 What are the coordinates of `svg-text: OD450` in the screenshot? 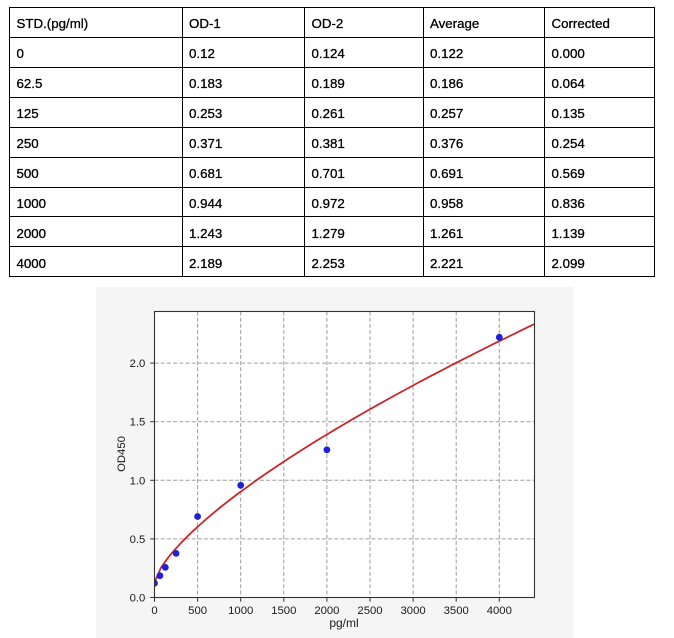 It's located at (122, 454).